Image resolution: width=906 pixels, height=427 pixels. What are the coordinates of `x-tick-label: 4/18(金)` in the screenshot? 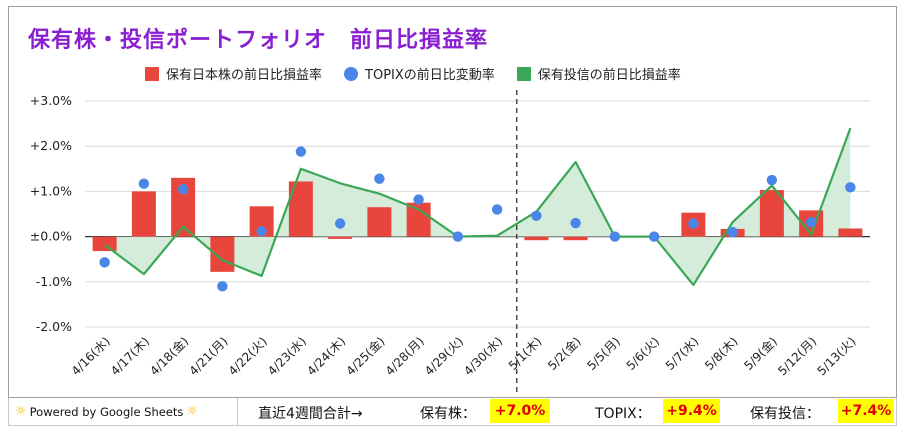 It's located at (168, 356).